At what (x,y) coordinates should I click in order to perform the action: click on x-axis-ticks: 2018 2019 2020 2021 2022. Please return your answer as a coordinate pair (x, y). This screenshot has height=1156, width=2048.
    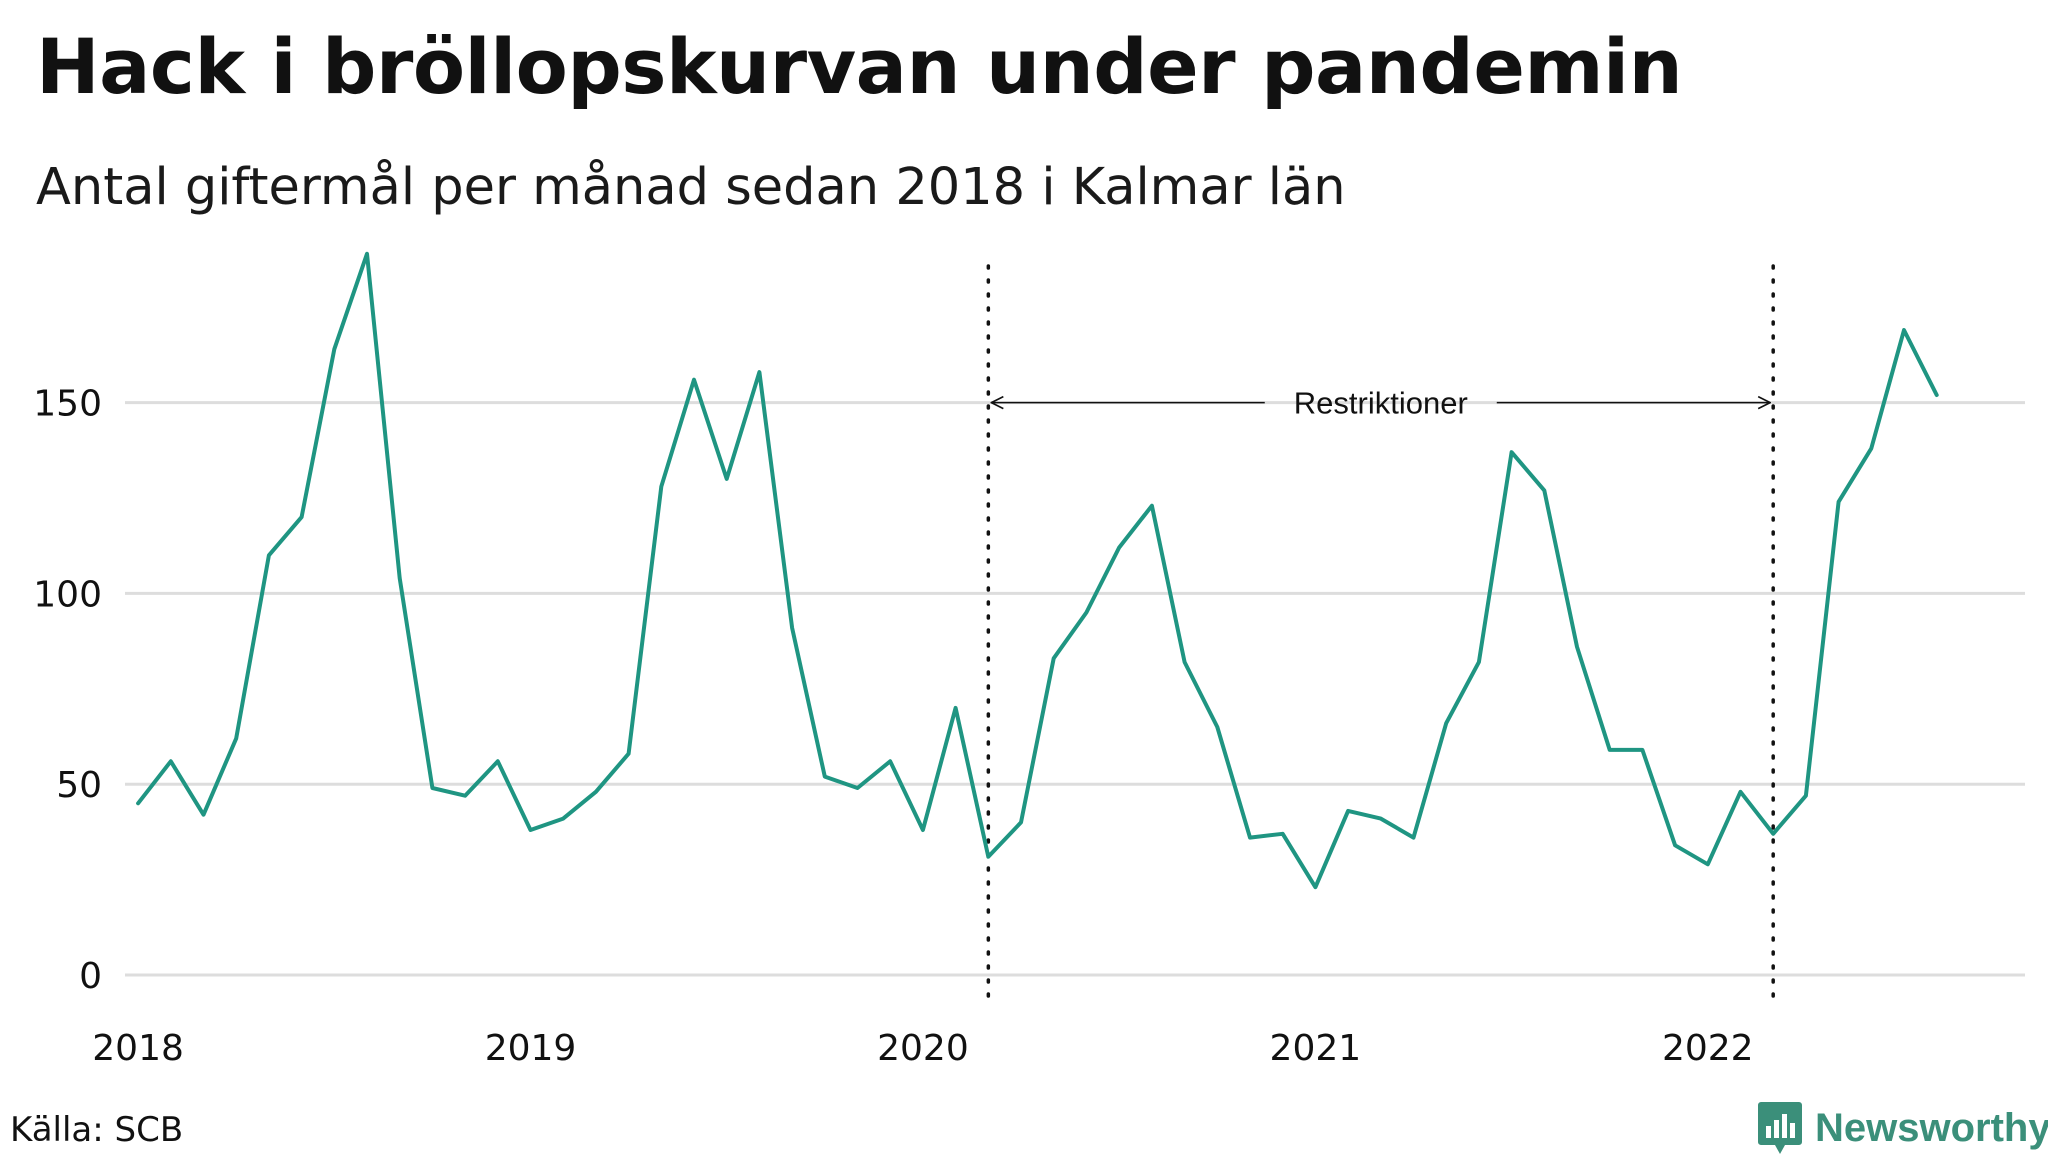
    Looking at the image, I should click on (922, 1048).